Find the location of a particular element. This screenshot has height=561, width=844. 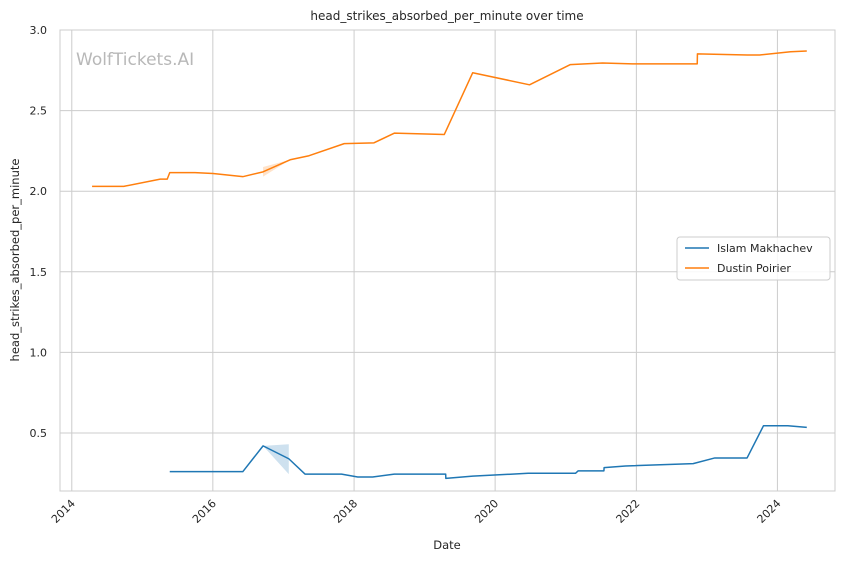

watermark: WolfTickets.AI is located at coordinates (135, 60).